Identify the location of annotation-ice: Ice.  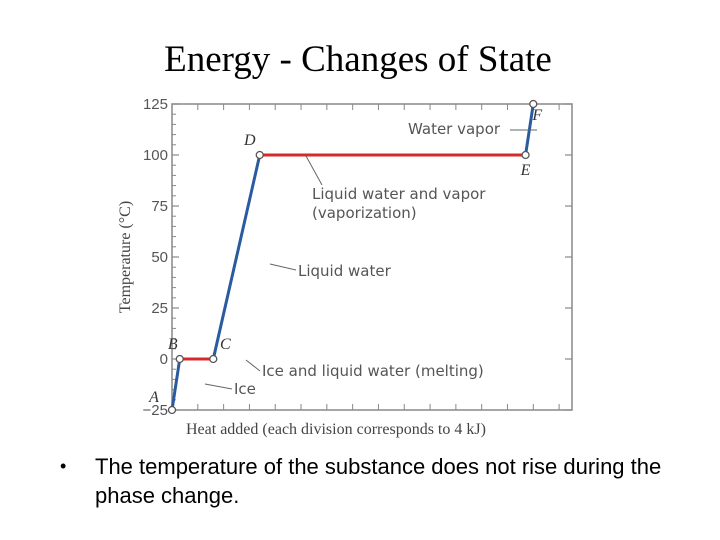
(245, 389).